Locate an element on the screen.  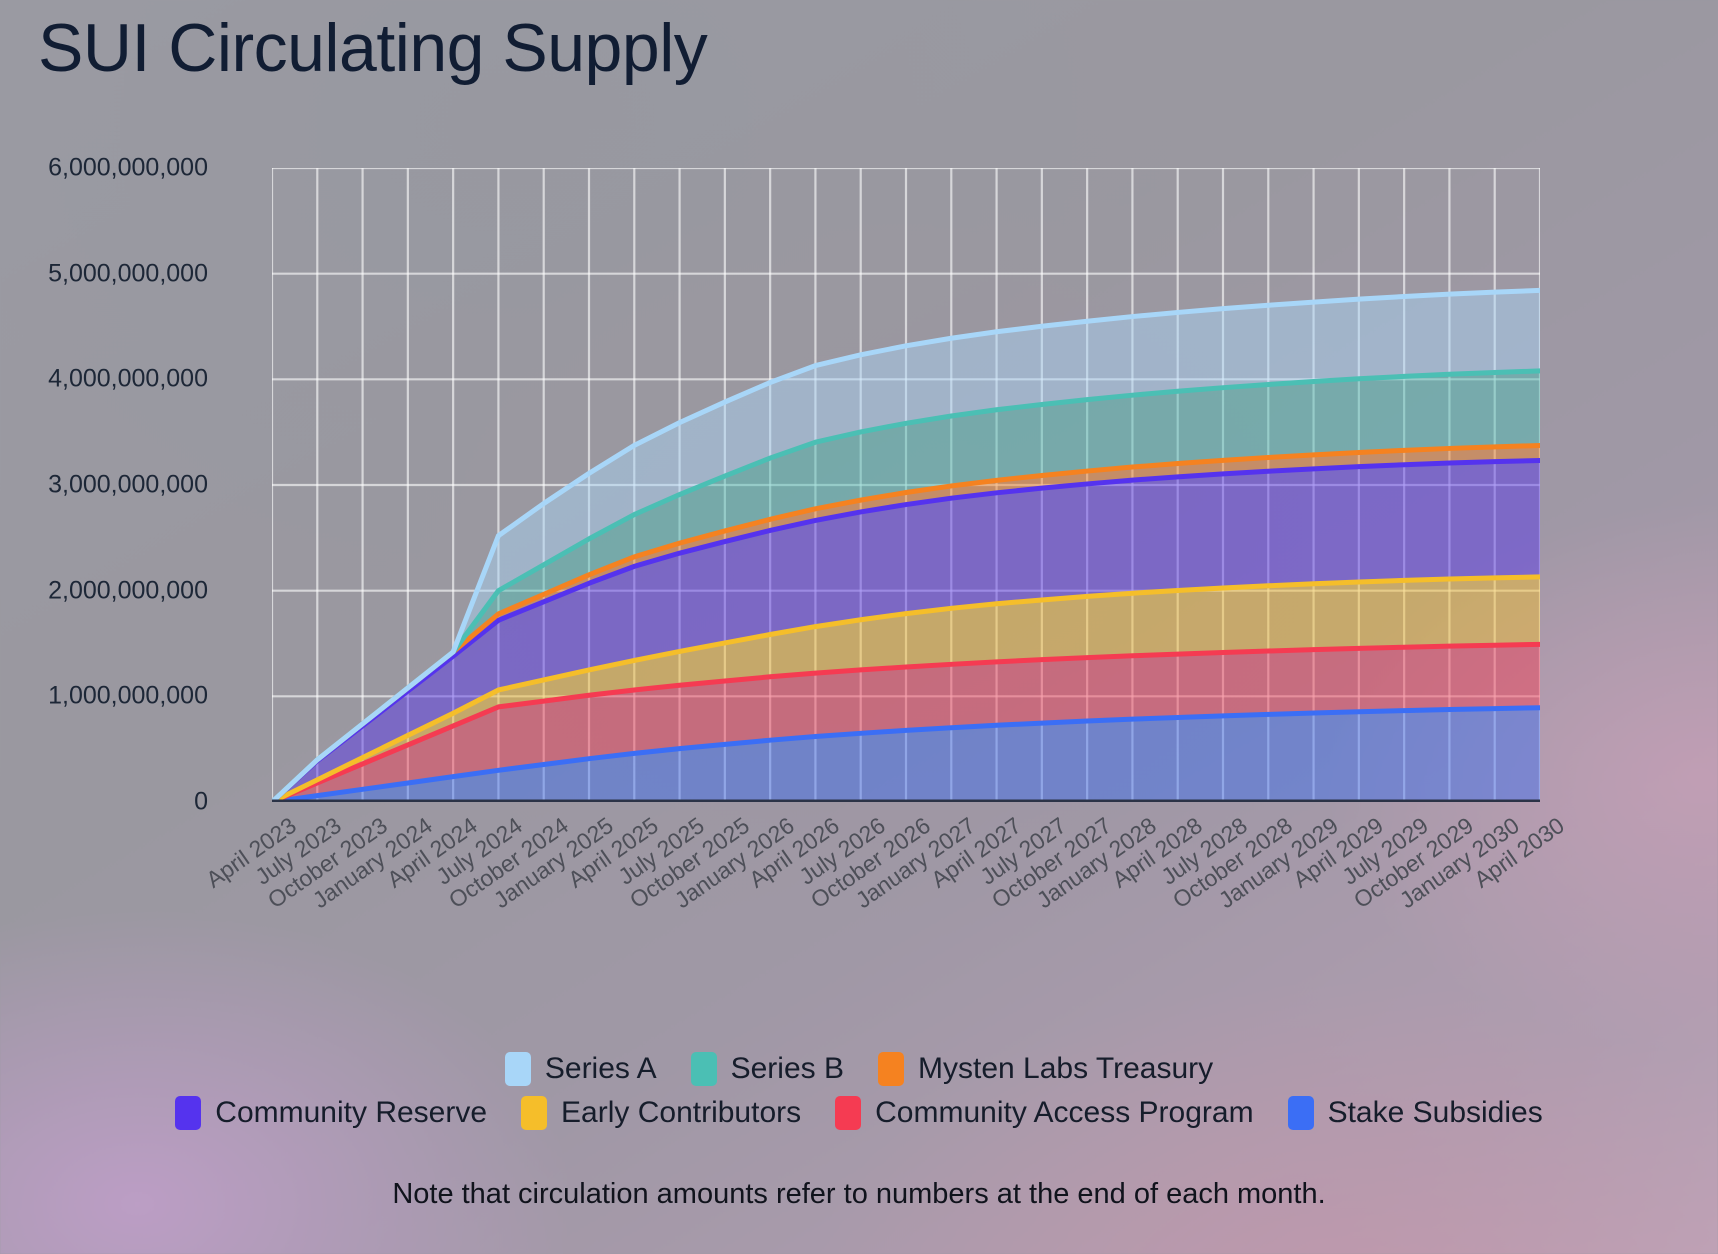
legend-item-community-access-program: Community Access Program is located at coordinates (1044, 1113).